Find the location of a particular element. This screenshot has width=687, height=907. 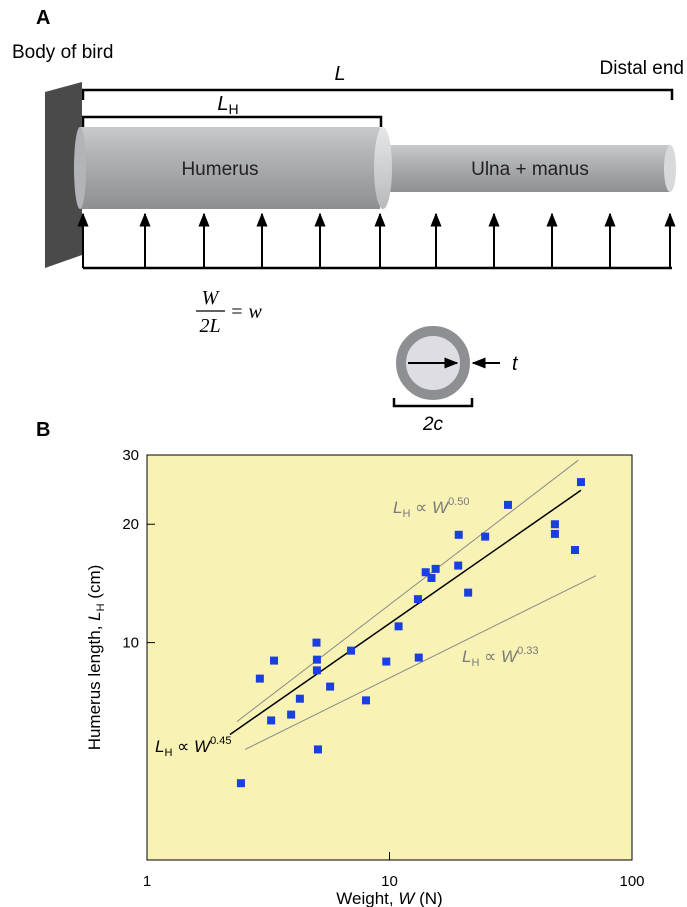

humerus-length-label: LH is located at coordinates (227, 105).